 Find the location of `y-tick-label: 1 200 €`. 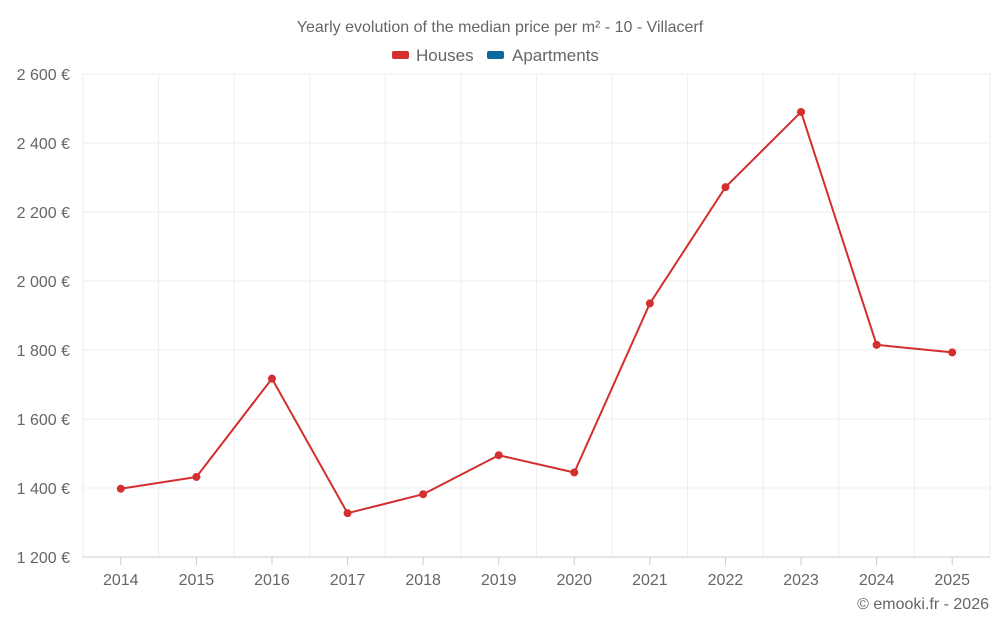

y-tick-label: 1 200 € is located at coordinates (43, 558).